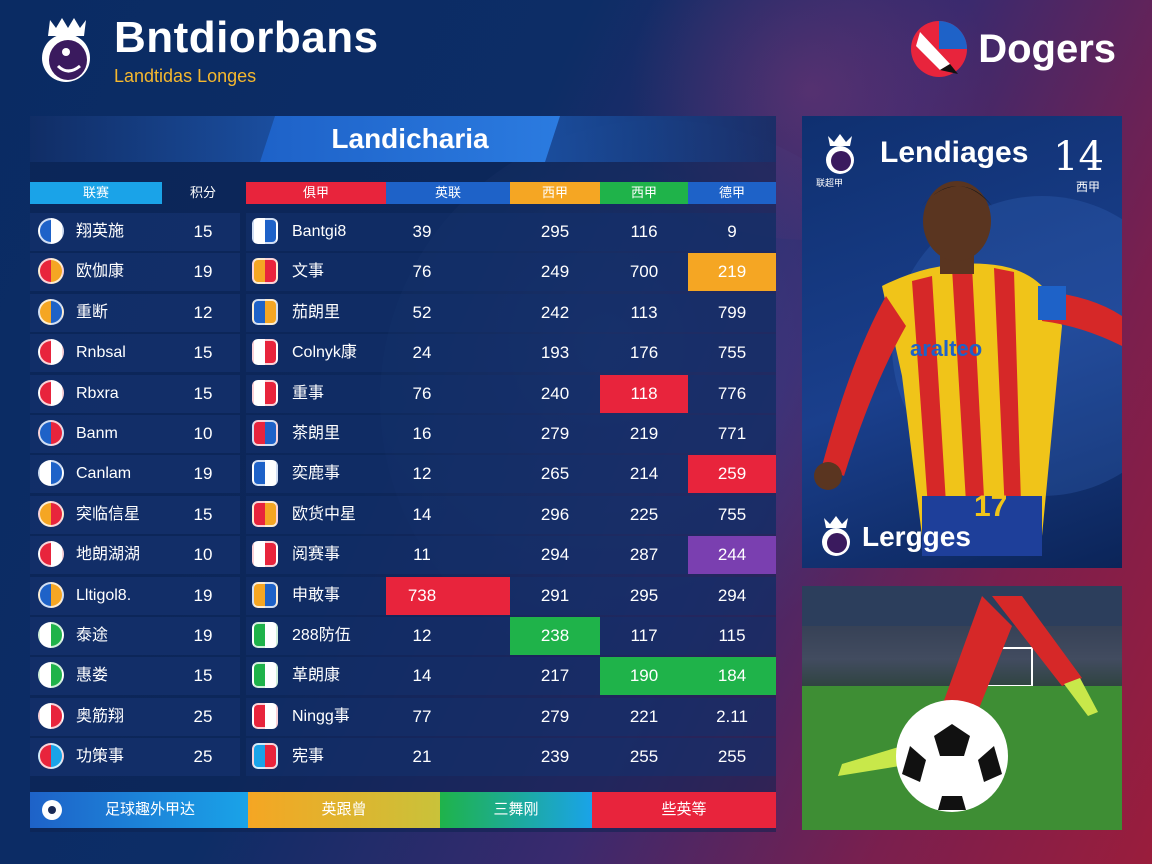 The width and height of the screenshot is (1152, 864). I want to click on club-name: 重事, so click(308, 393).